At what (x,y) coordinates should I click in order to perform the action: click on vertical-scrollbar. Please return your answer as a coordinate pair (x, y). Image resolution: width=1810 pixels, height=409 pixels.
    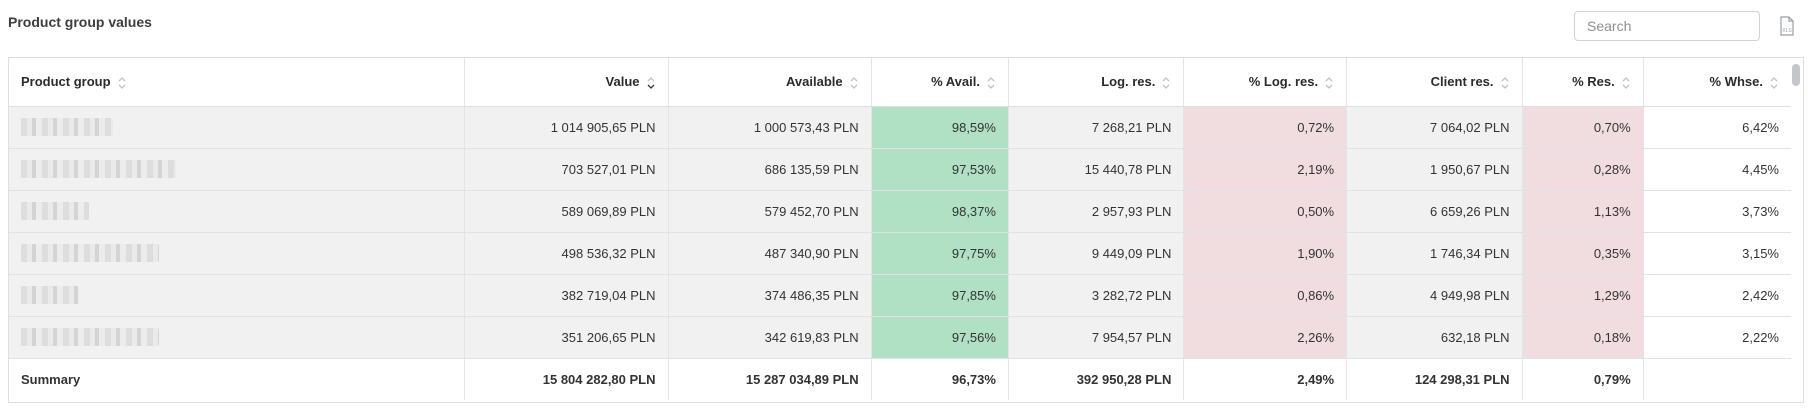
    Looking at the image, I should click on (1796, 230).